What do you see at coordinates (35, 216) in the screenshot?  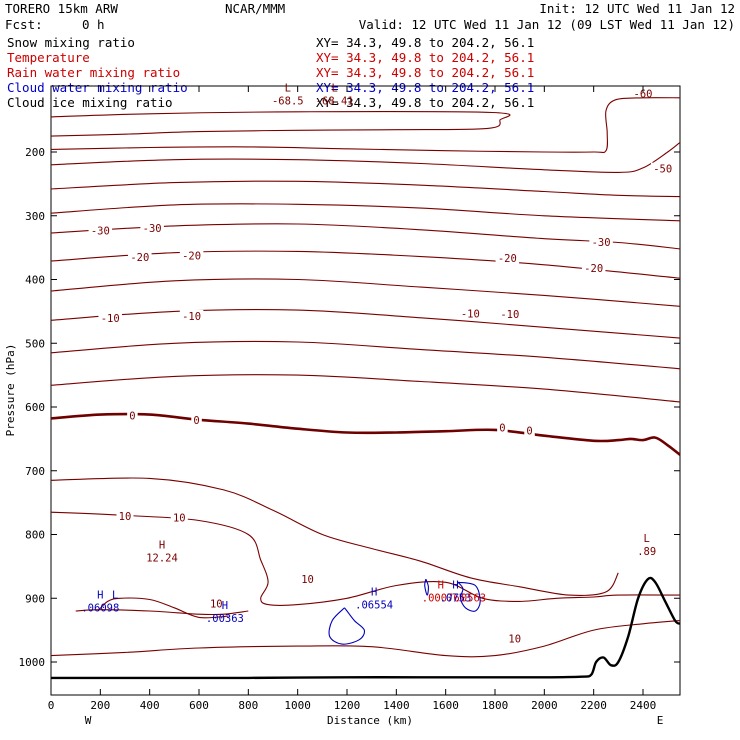 I see `y-tick-label: 300` at bounding box center [35, 216].